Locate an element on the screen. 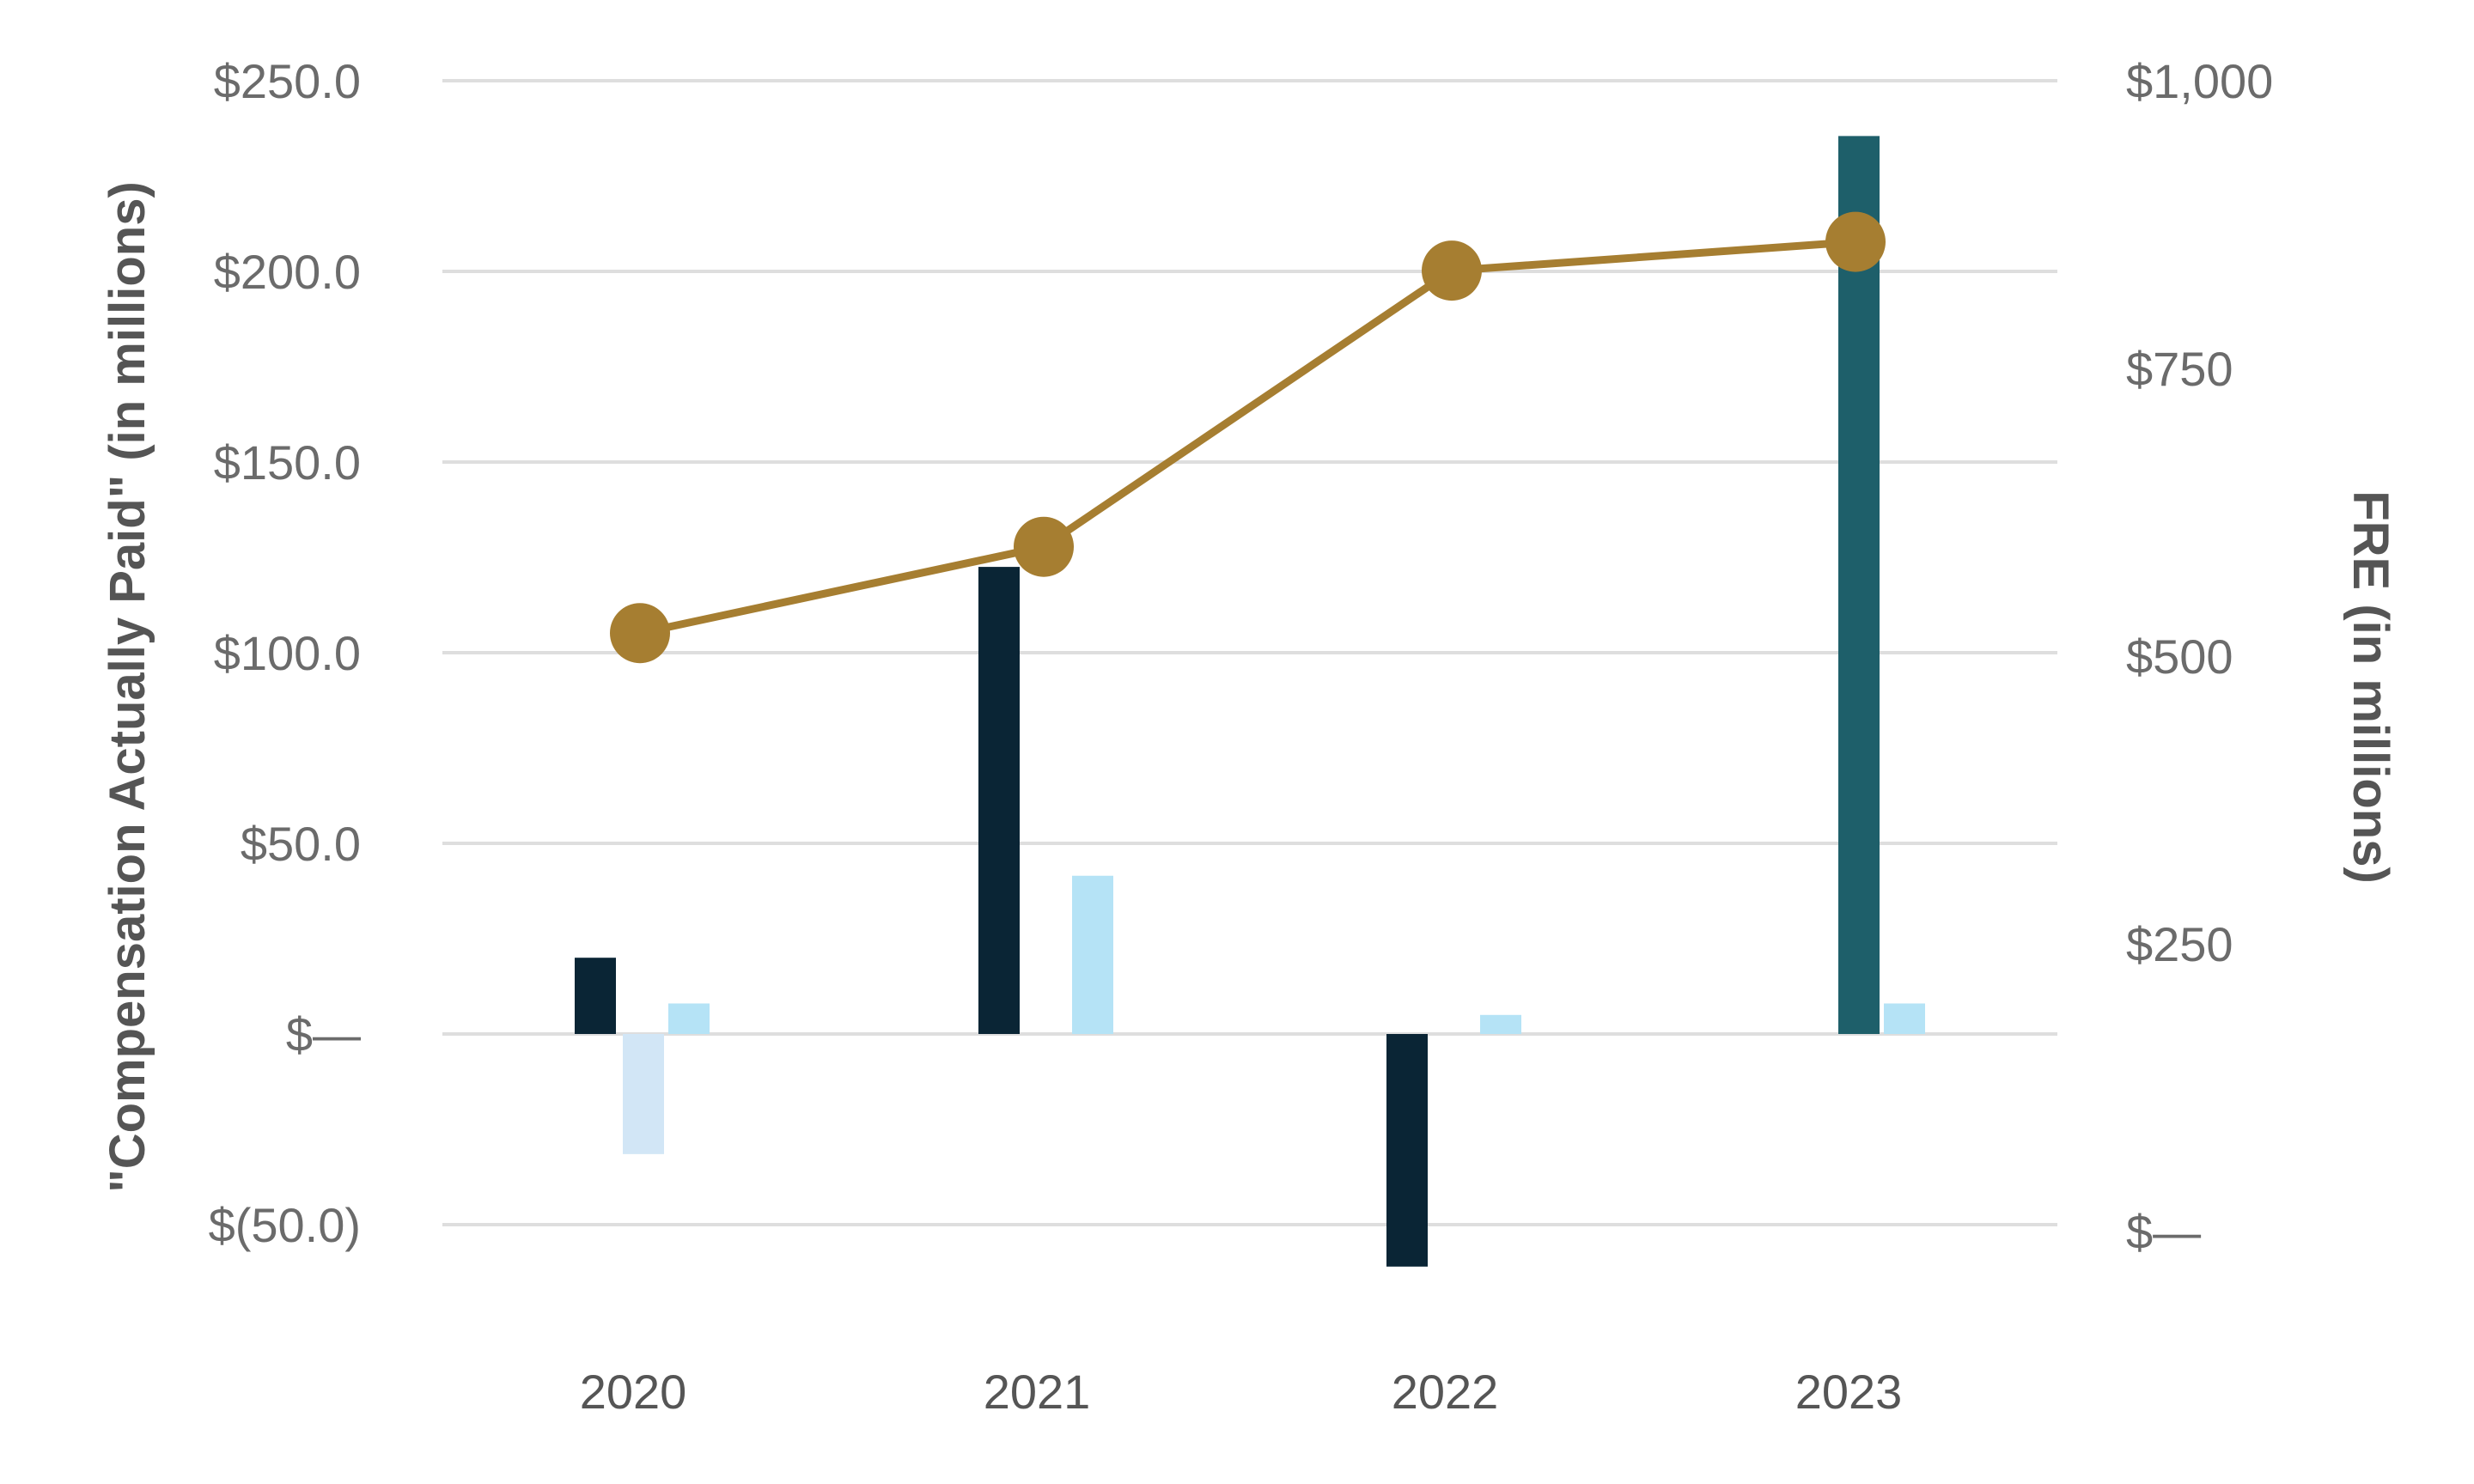 Image resolution: width=2474 pixels, height=1484 pixels. left-tick-label: $50.0 is located at coordinates (301, 844).